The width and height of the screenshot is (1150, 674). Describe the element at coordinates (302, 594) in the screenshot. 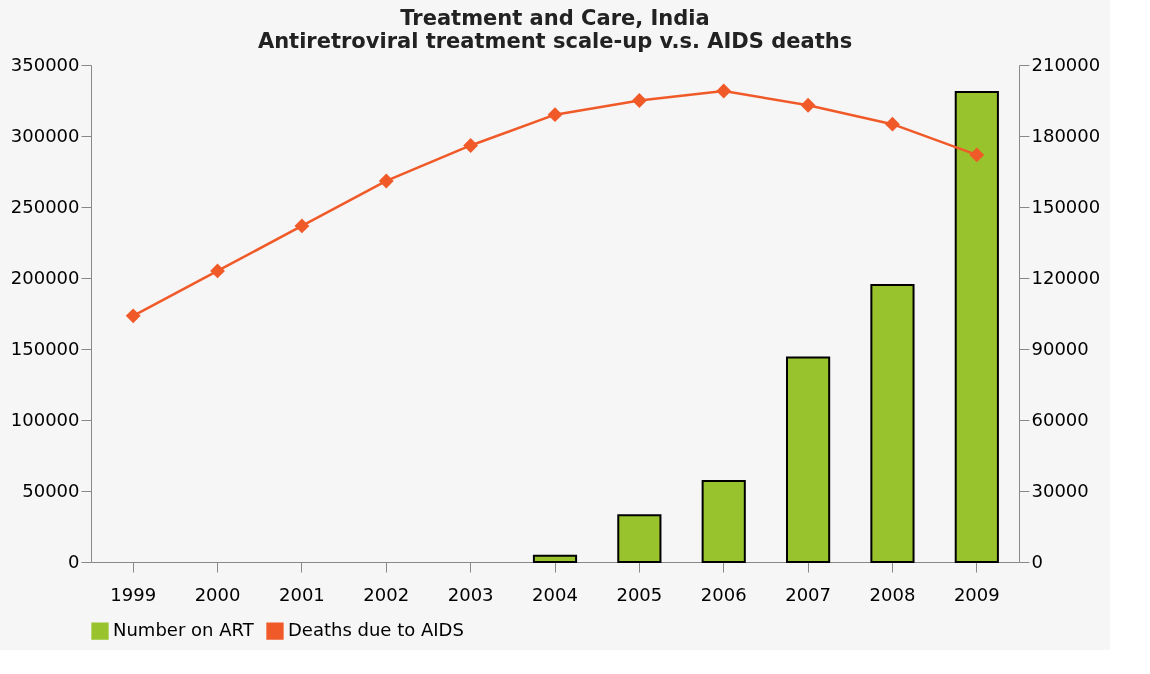

I see `x-tick-label: 2001` at that location.